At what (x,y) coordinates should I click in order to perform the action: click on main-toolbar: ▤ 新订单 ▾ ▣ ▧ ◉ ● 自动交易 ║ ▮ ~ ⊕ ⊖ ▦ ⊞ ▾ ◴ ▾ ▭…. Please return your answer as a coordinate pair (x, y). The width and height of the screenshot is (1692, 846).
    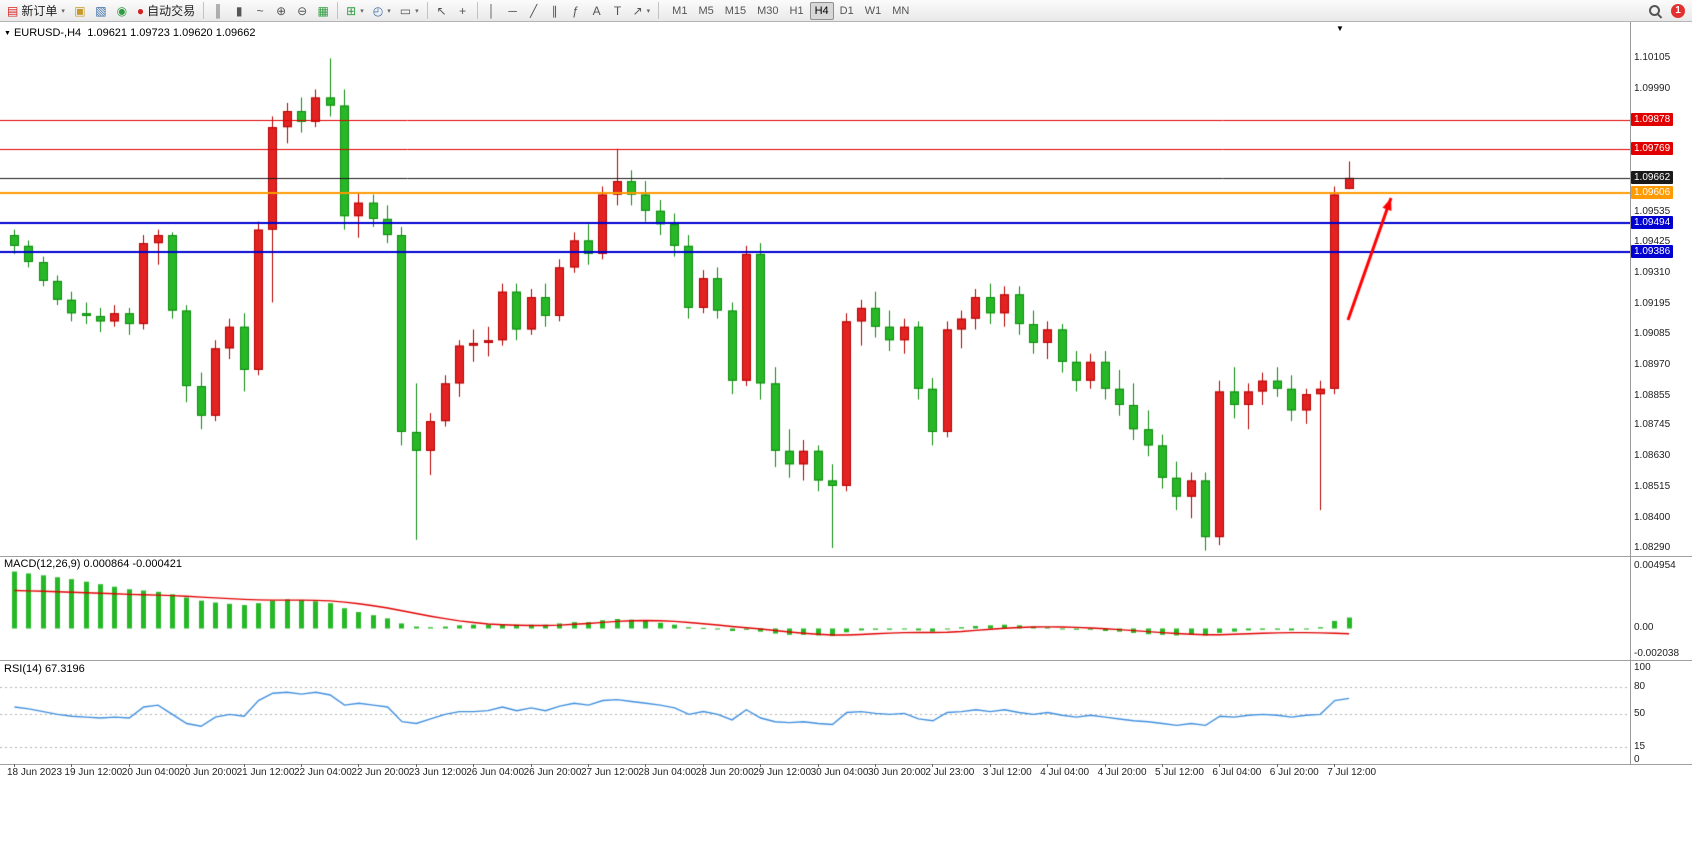
    Looking at the image, I should click on (846, 11).